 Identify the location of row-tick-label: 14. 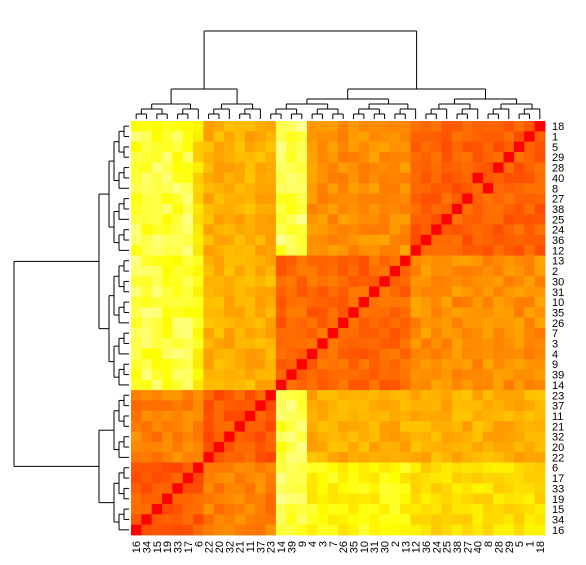
(558, 386).